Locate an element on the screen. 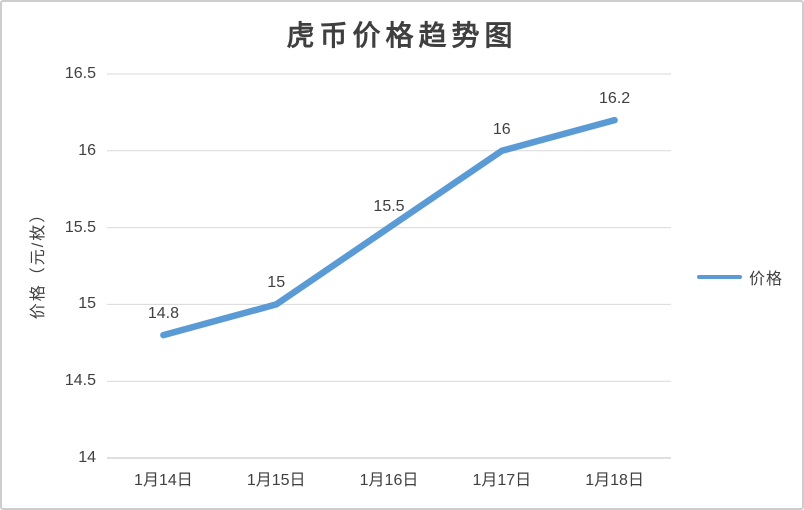  legend: 价格 is located at coordinates (740, 277).